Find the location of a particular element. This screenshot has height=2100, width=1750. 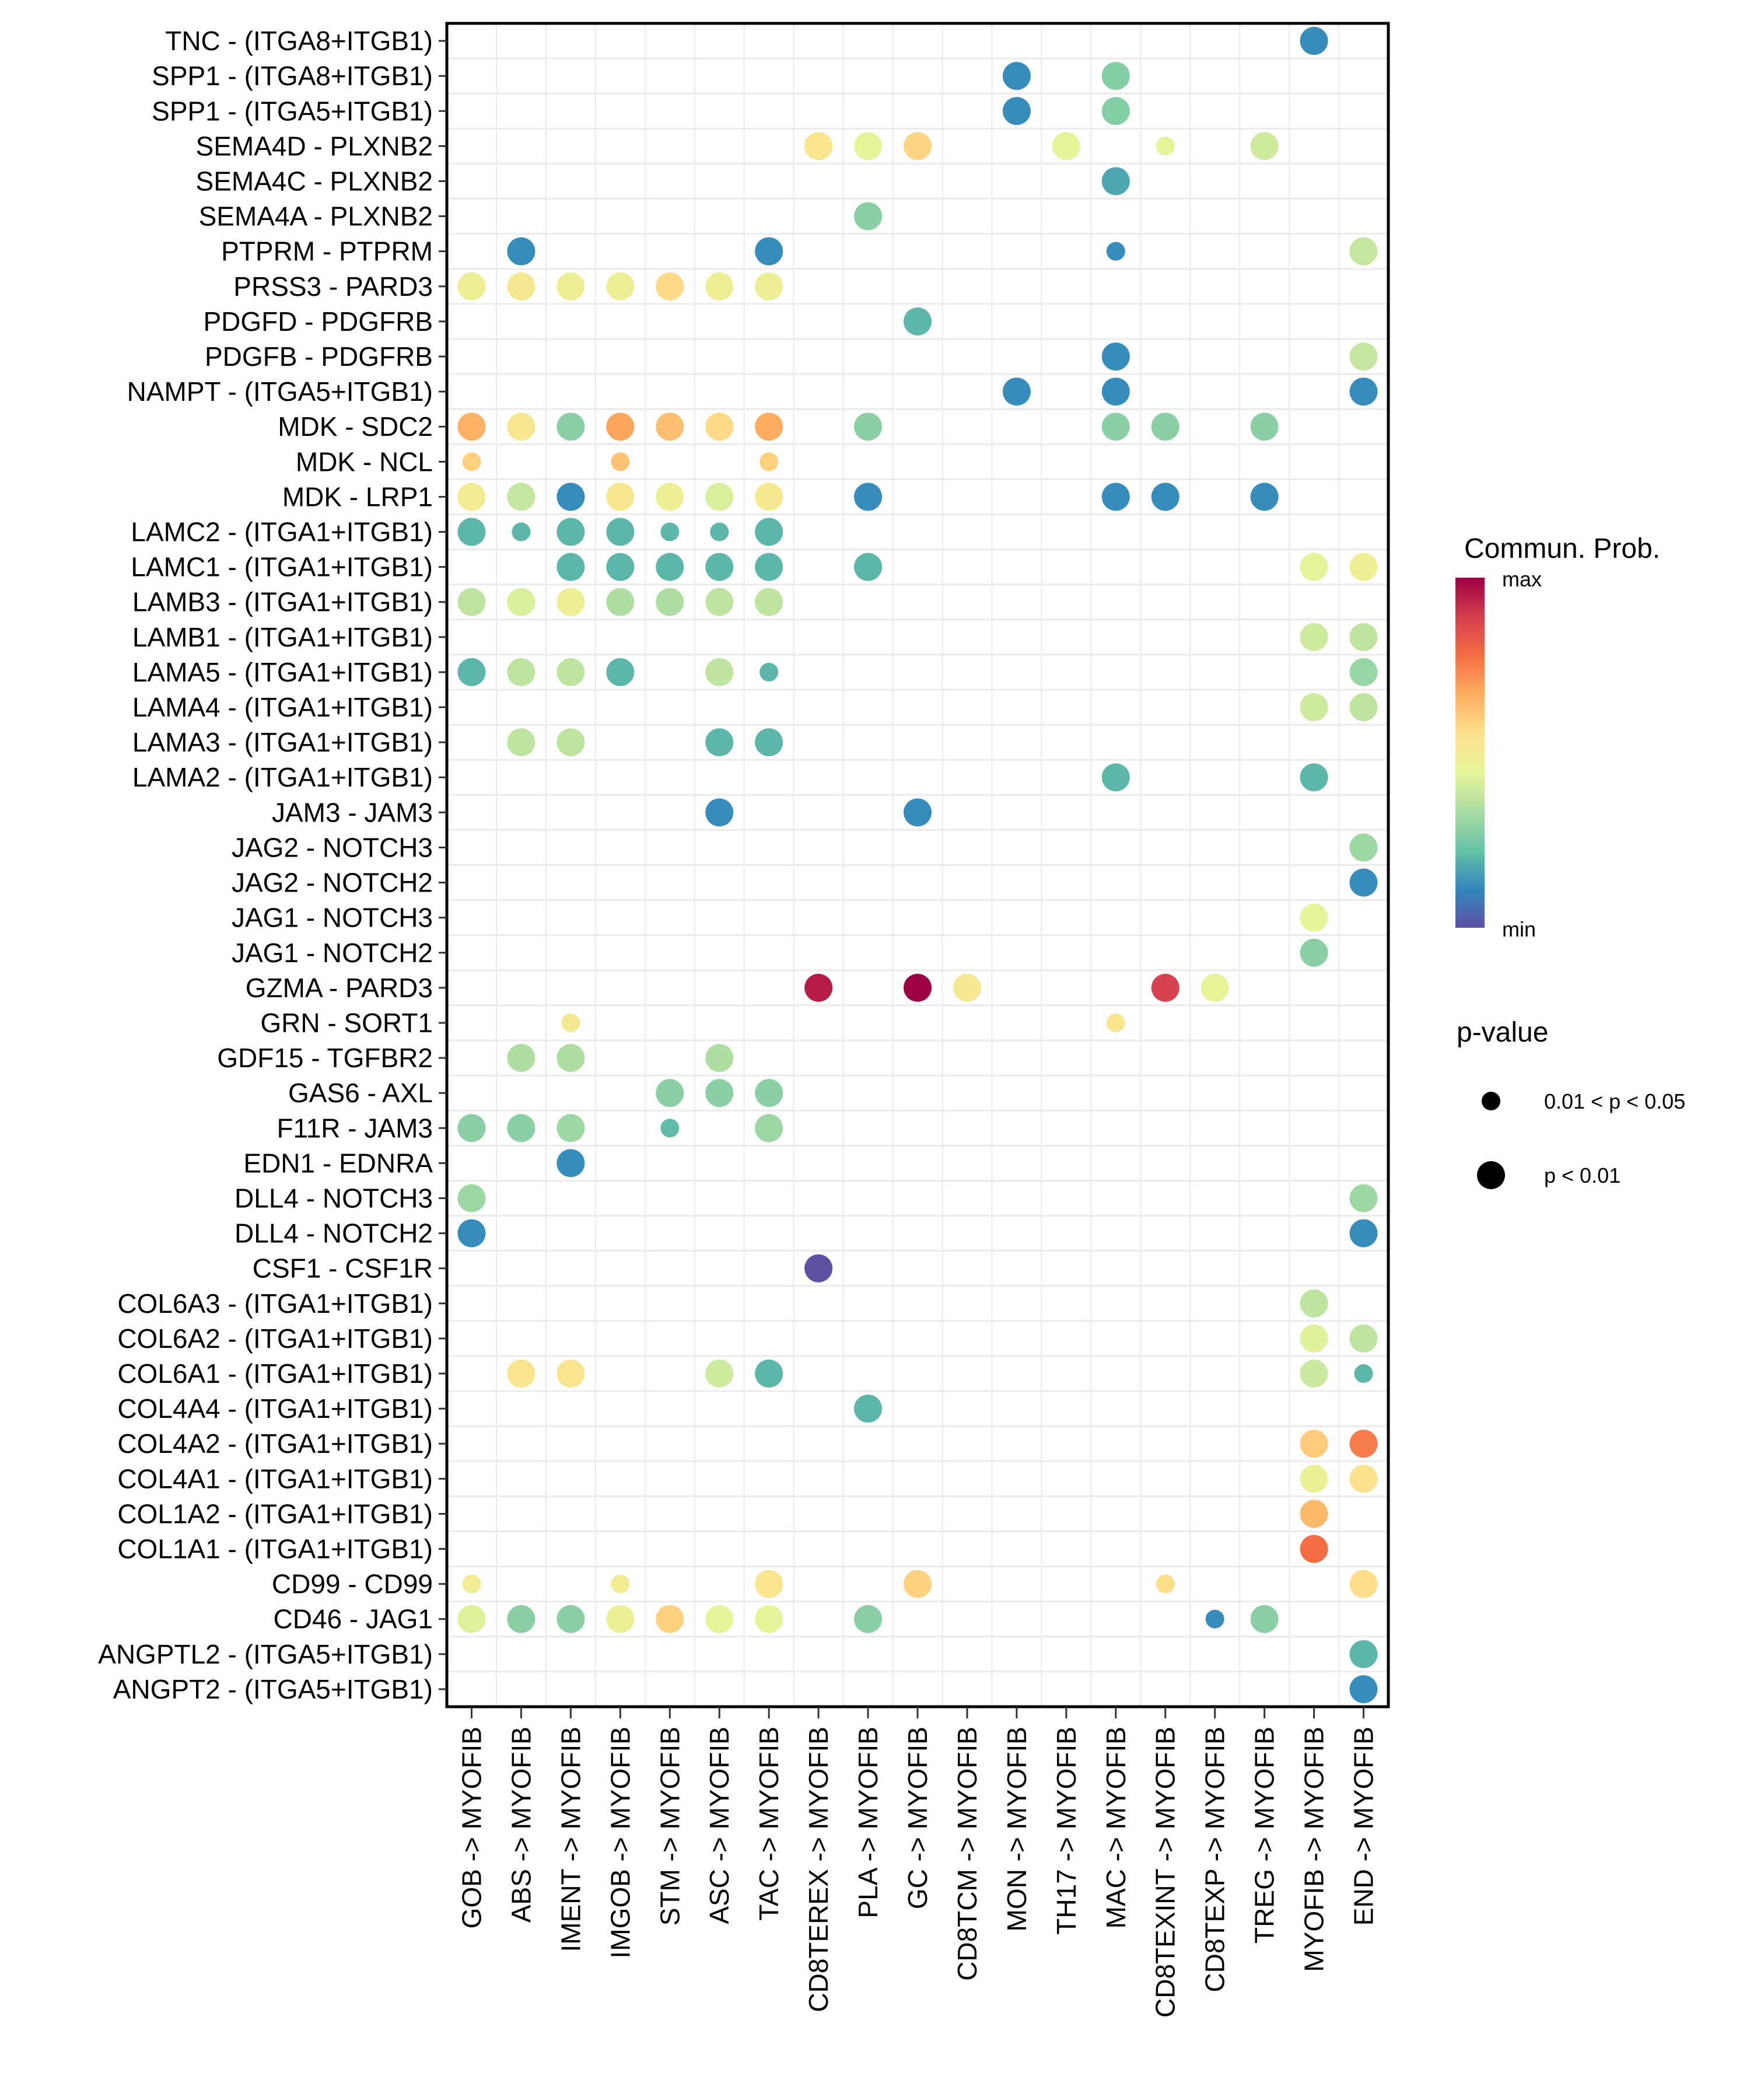

y-tick-label: LAMA4 - (ITGA1+ITGB1) is located at coordinates (282, 707).